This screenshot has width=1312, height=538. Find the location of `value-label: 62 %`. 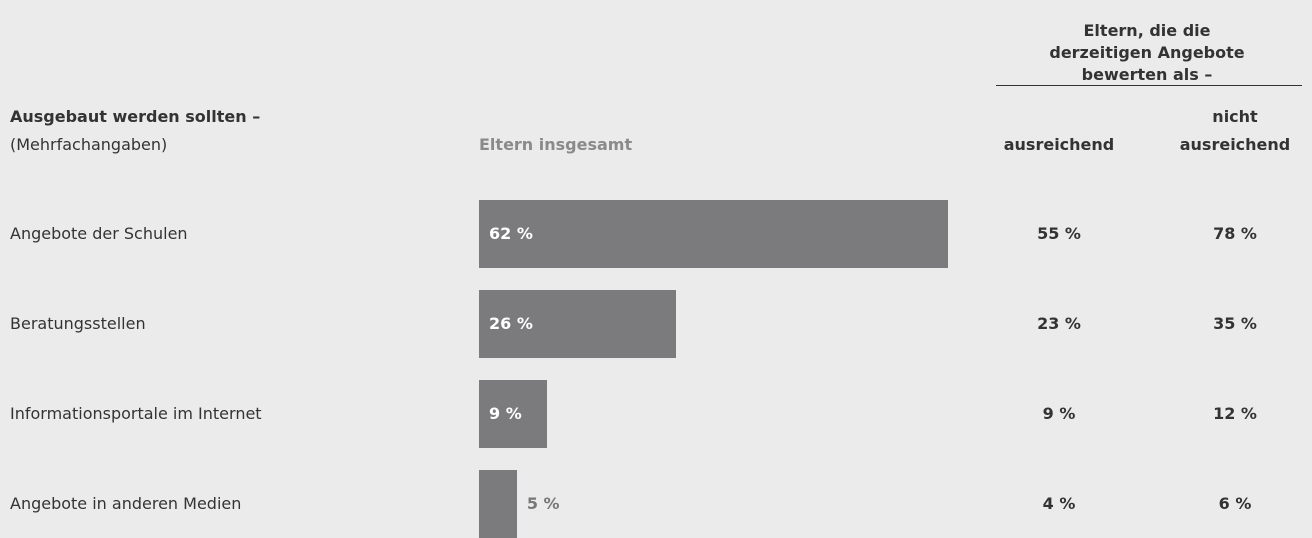

value-label: 62 % is located at coordinates (511, 233).